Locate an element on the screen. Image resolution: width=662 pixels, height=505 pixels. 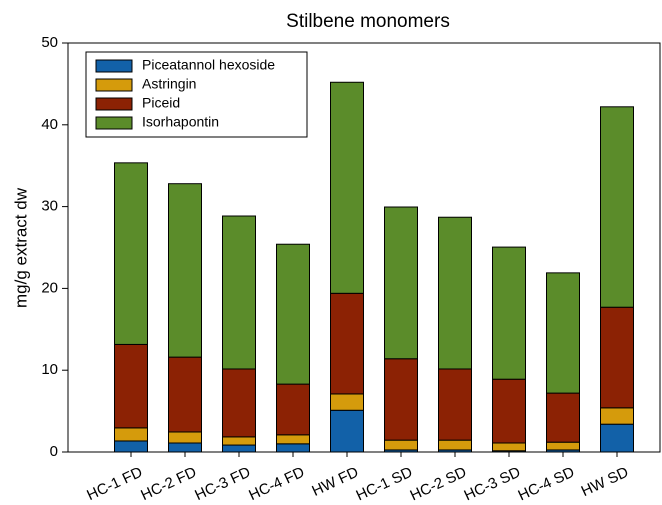
y-tick-label: 20 is located at coordinates (49, 287).